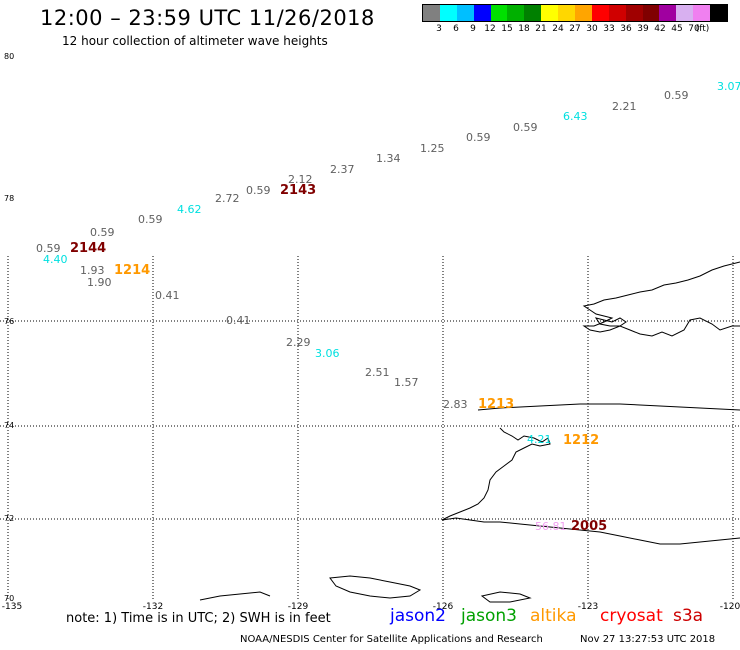  What do you see at coordinates (626, 29) in the screenshot?
I see `color-scale-label: 36` at bounding box center [626, 29].